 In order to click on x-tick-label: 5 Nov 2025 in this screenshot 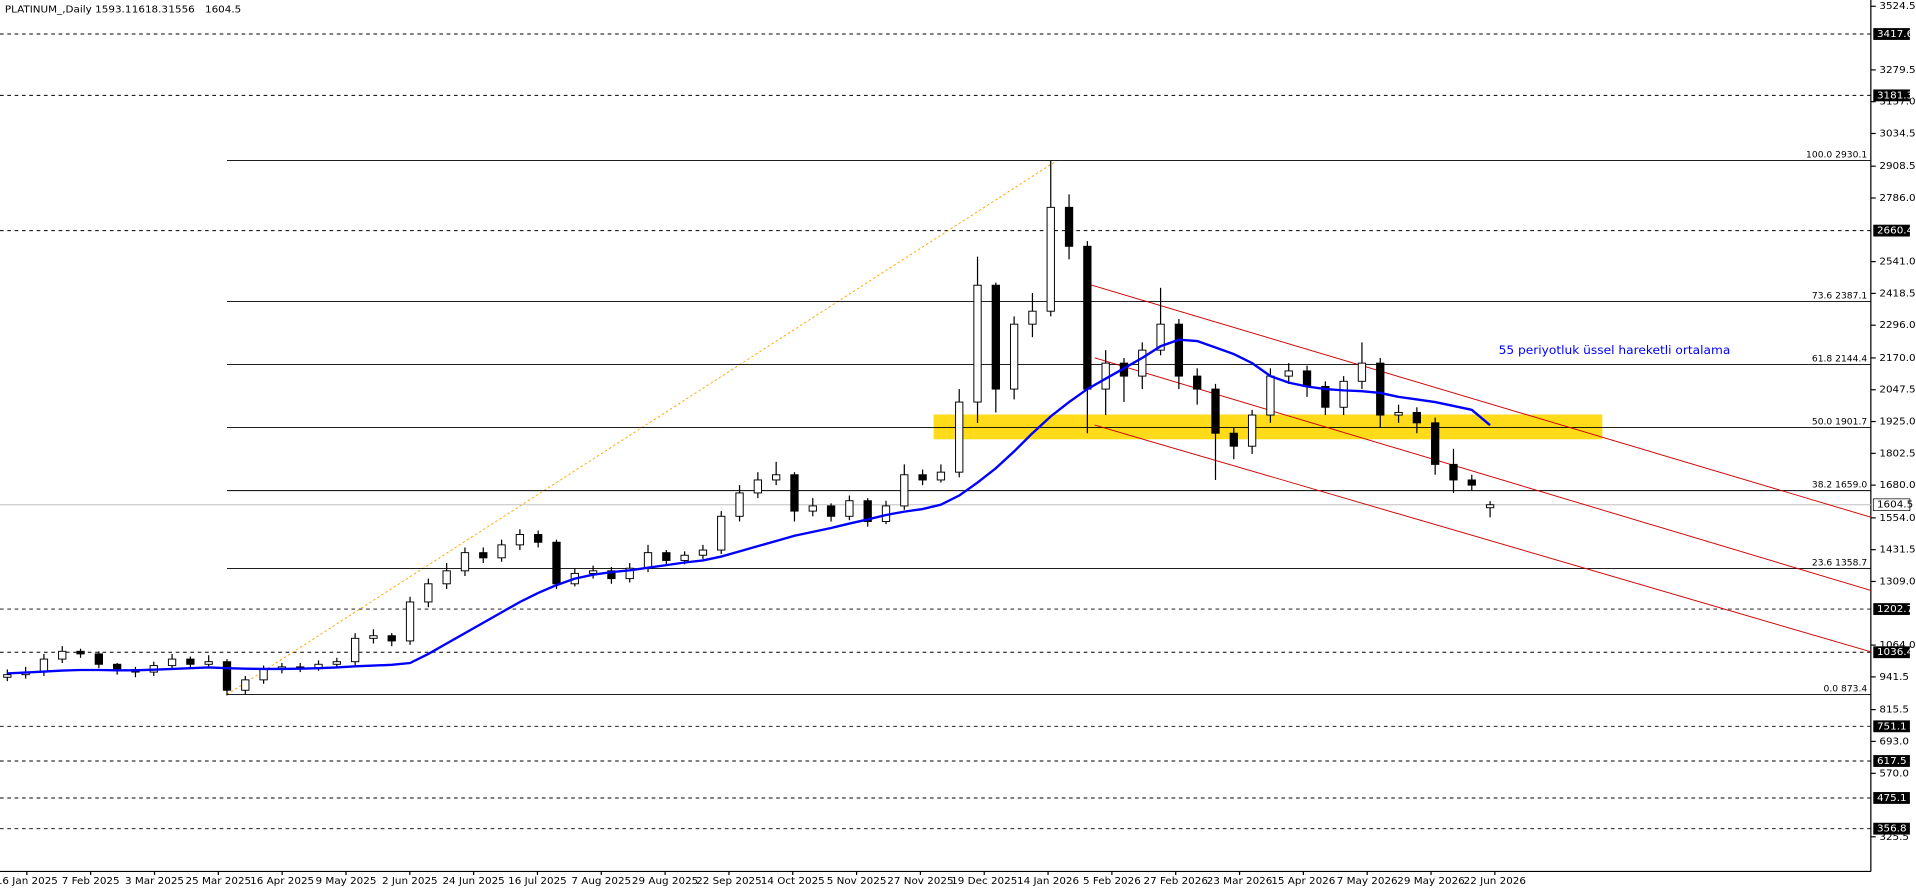, I will do `click(857, 881)`.